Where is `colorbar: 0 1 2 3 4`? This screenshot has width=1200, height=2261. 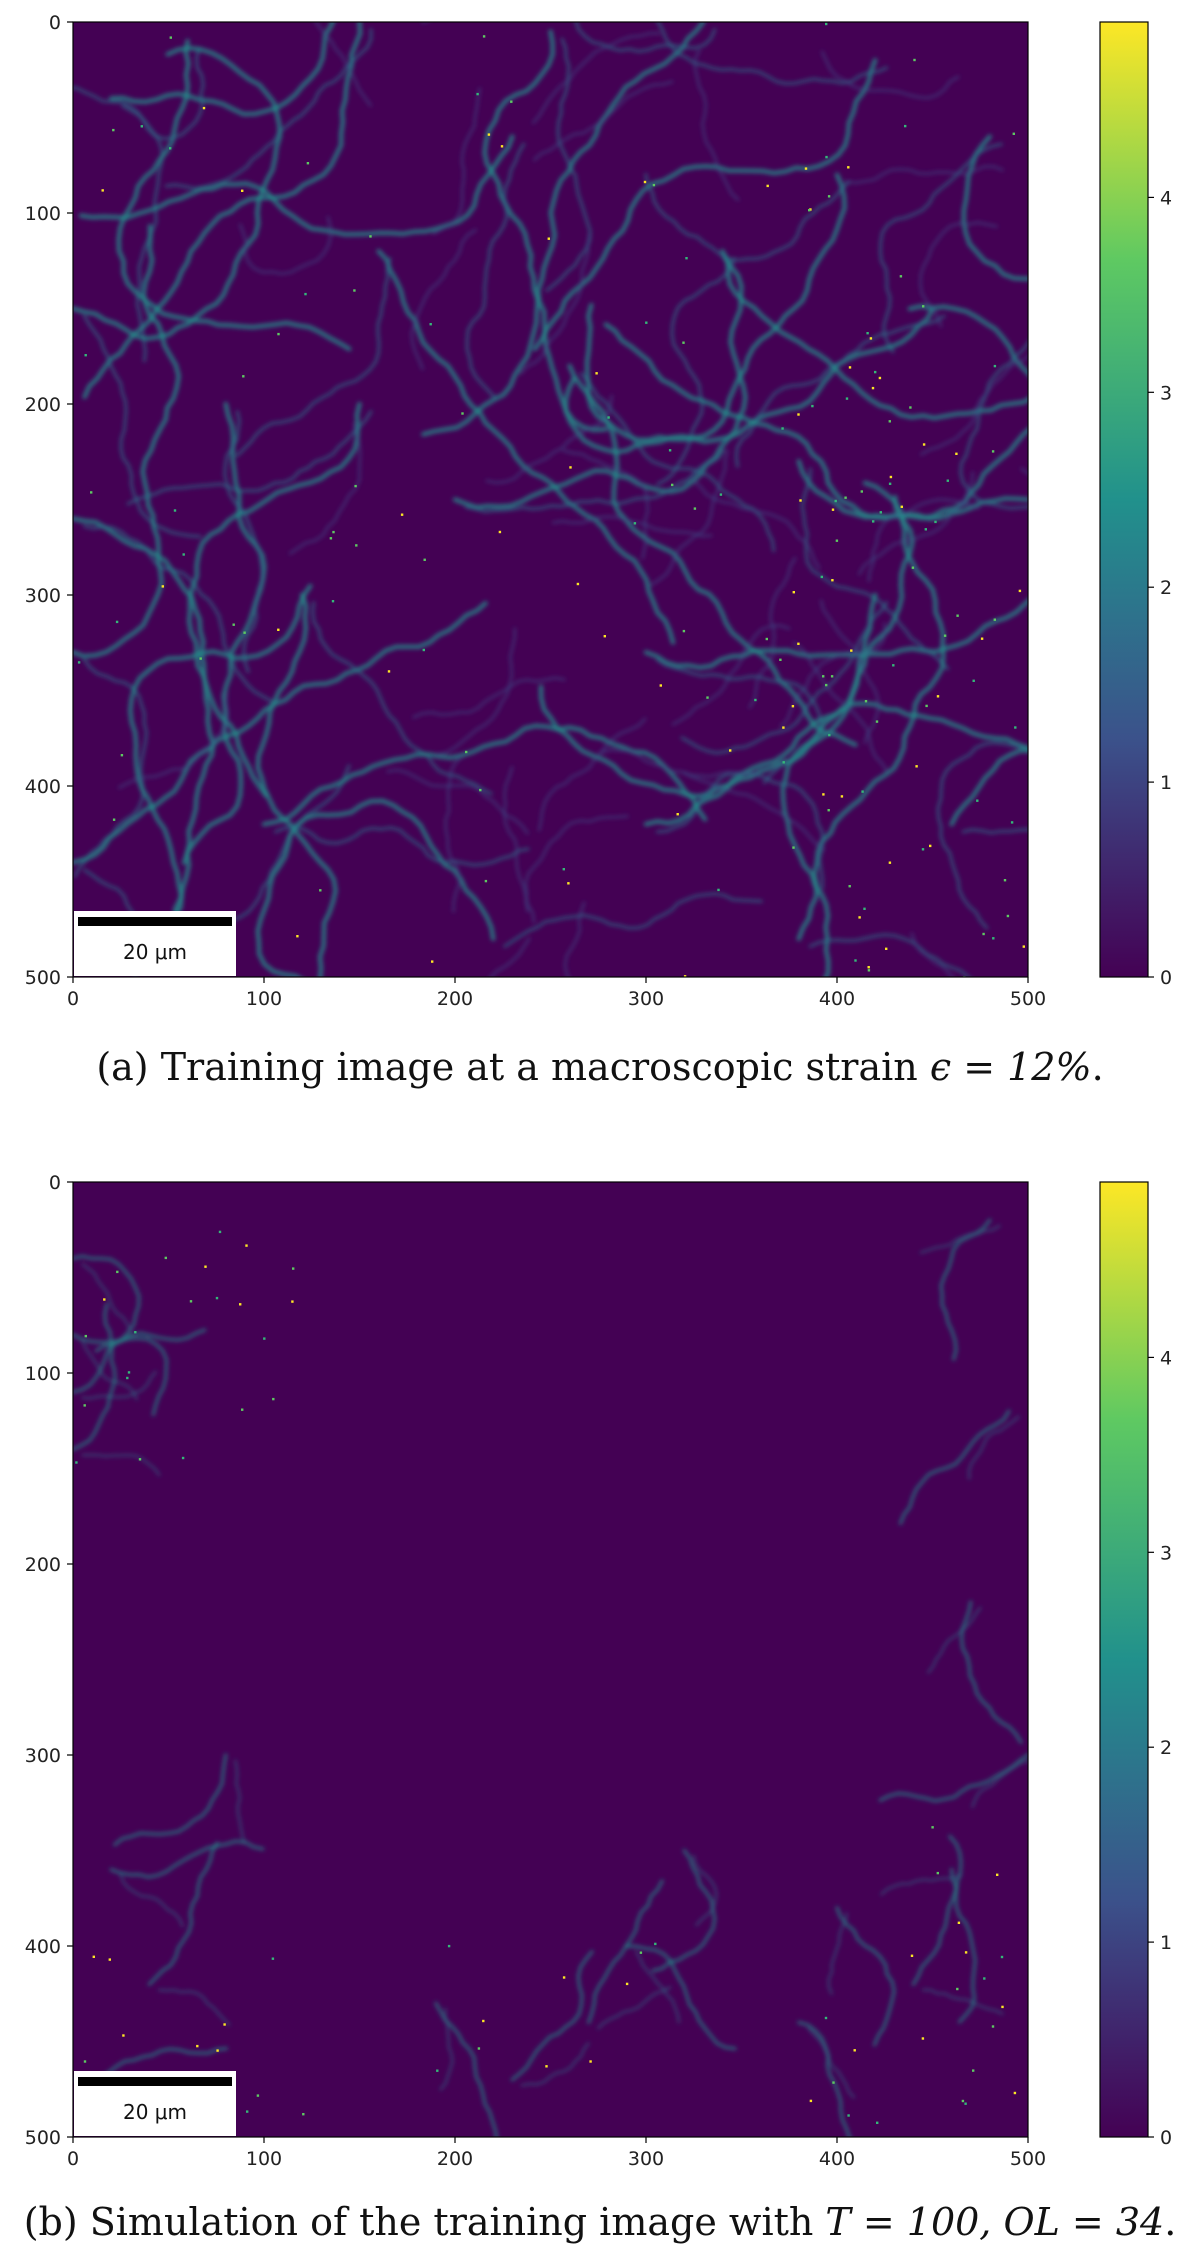 colorbar: 0 1 2 3 4 is located at coordinates (1135, 505).